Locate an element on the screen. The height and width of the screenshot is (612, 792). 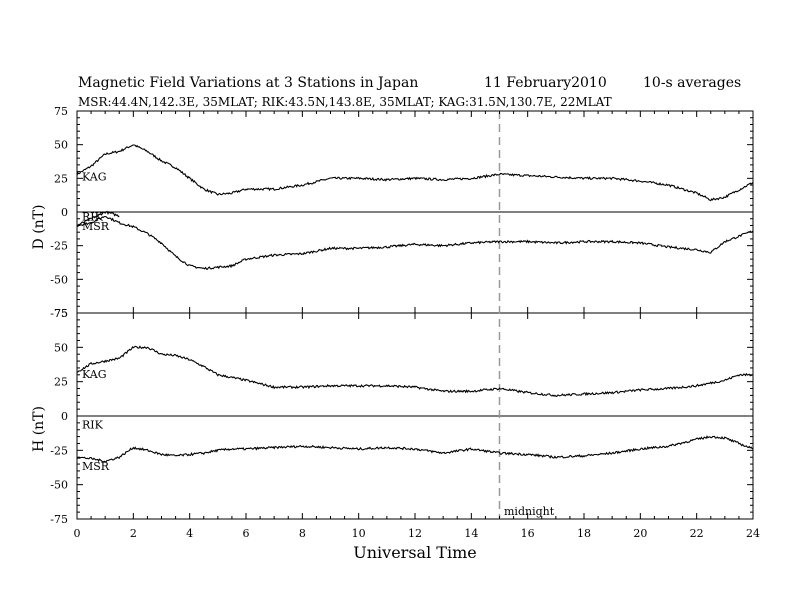
xtick-label: 24 is located at coordinates (753, 533).